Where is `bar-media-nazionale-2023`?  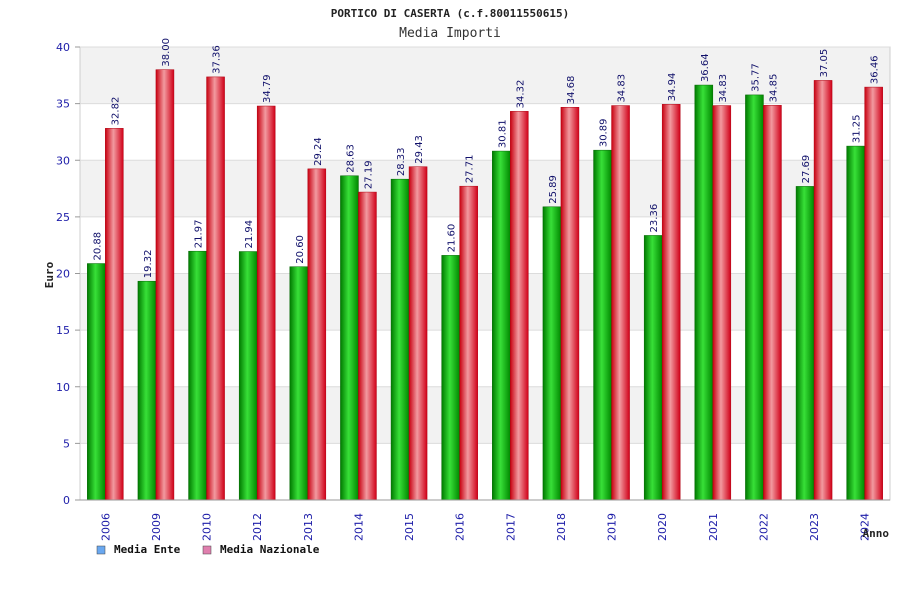 bar-media-nazionale-2023 is located at coordinates (823, 290).